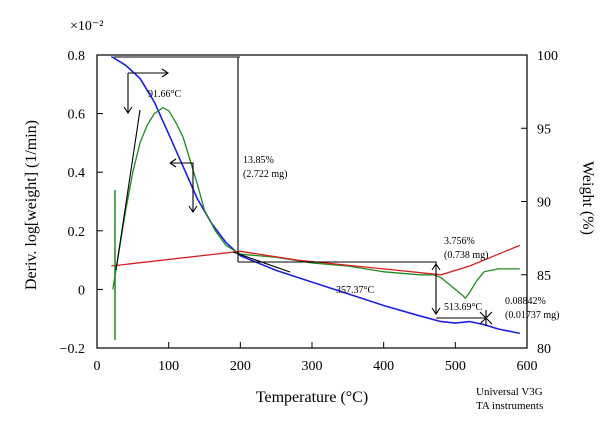 This screenshot has width=600, height=428. Describe the element at coordinates (86, 26) in the screenshot. I see `y-left-multiplier: ×10⁻²` at that location.